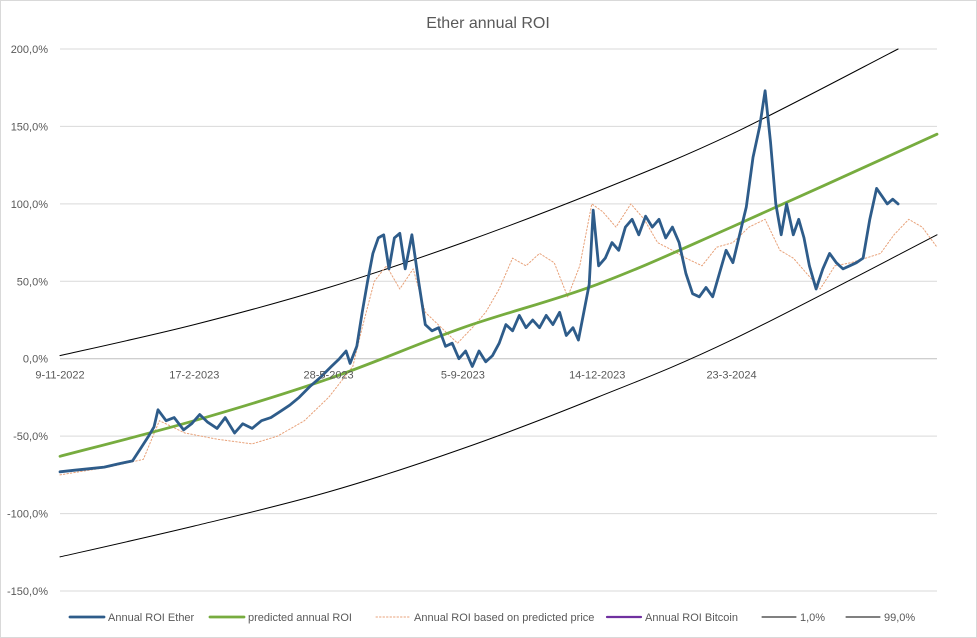  I want to click on legend-label: predicted annual ROI, so click(300, 618).